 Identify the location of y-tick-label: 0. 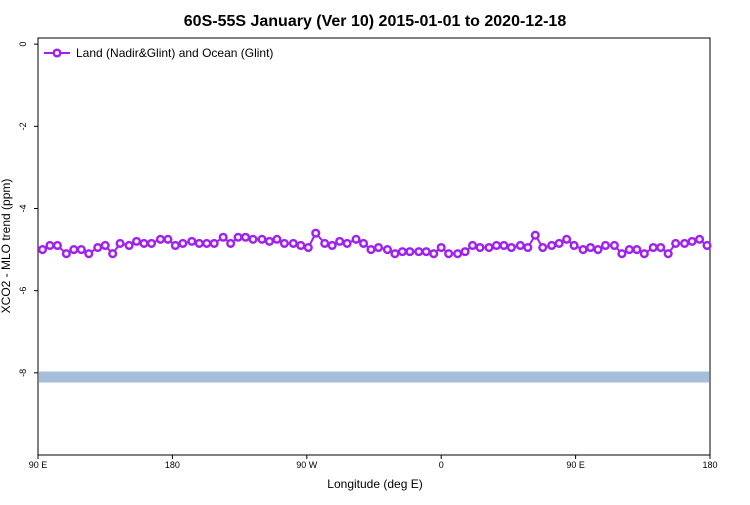
(23, 44).